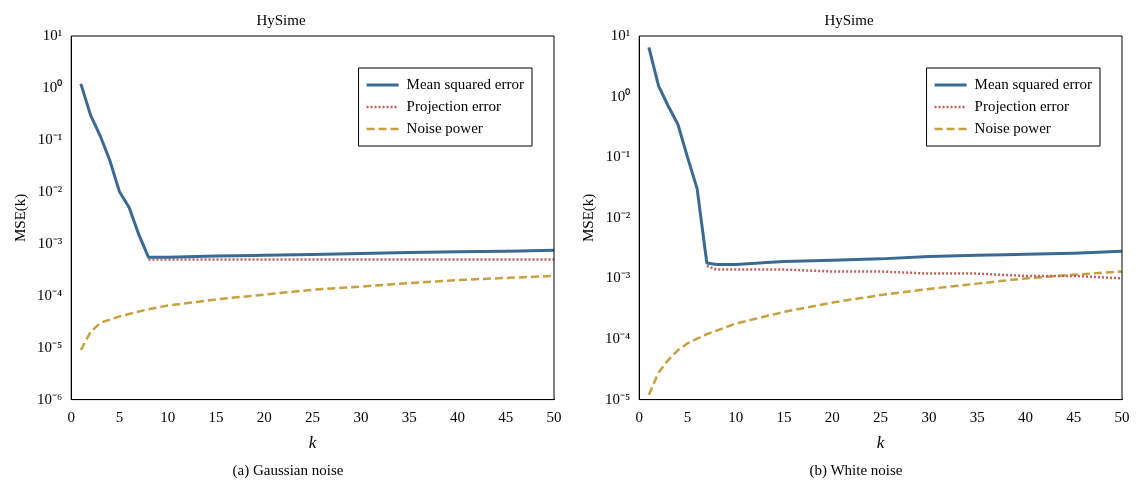 This screenshot has width=1145, height=497. I want to click on text: (a) Gaussian noise, so click(288, 470).